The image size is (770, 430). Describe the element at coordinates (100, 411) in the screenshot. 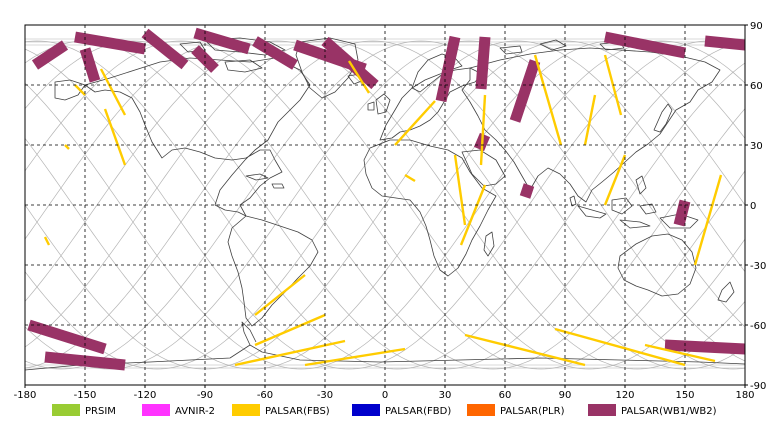

I see `legend-label: PRSIM` at that location.